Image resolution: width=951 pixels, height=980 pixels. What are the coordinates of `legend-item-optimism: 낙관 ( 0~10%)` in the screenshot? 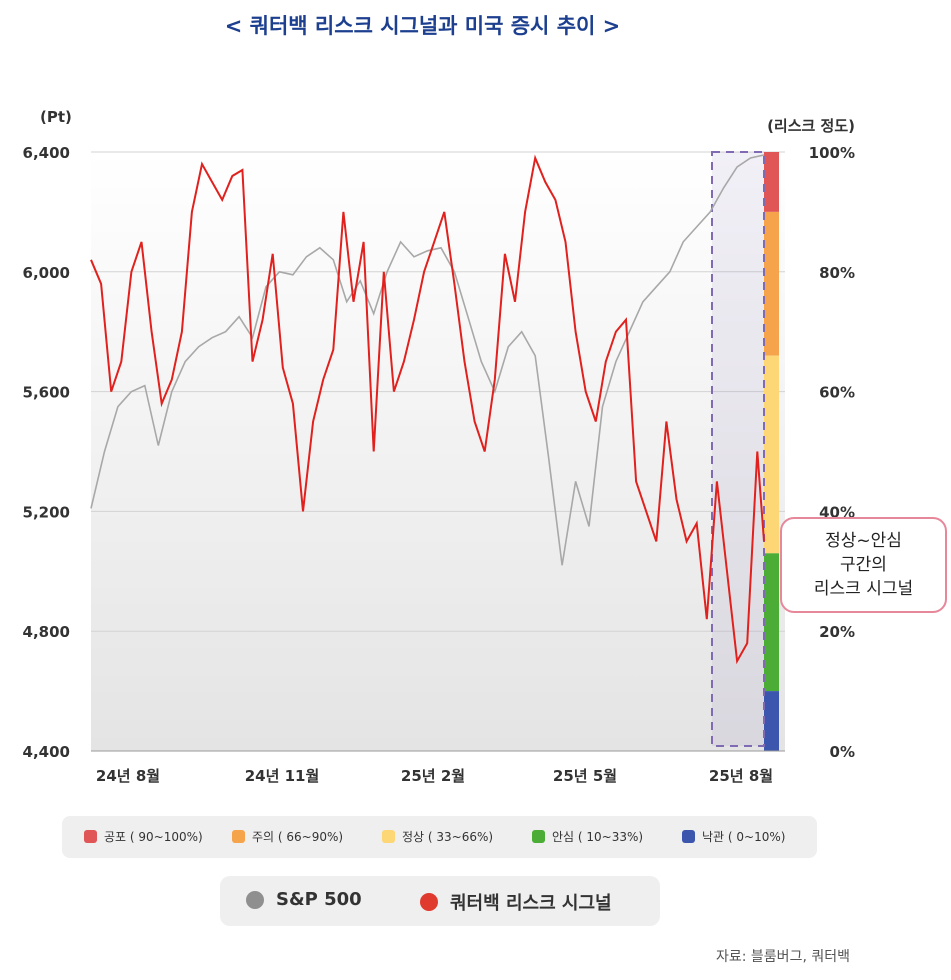 It's located at (733, 836).